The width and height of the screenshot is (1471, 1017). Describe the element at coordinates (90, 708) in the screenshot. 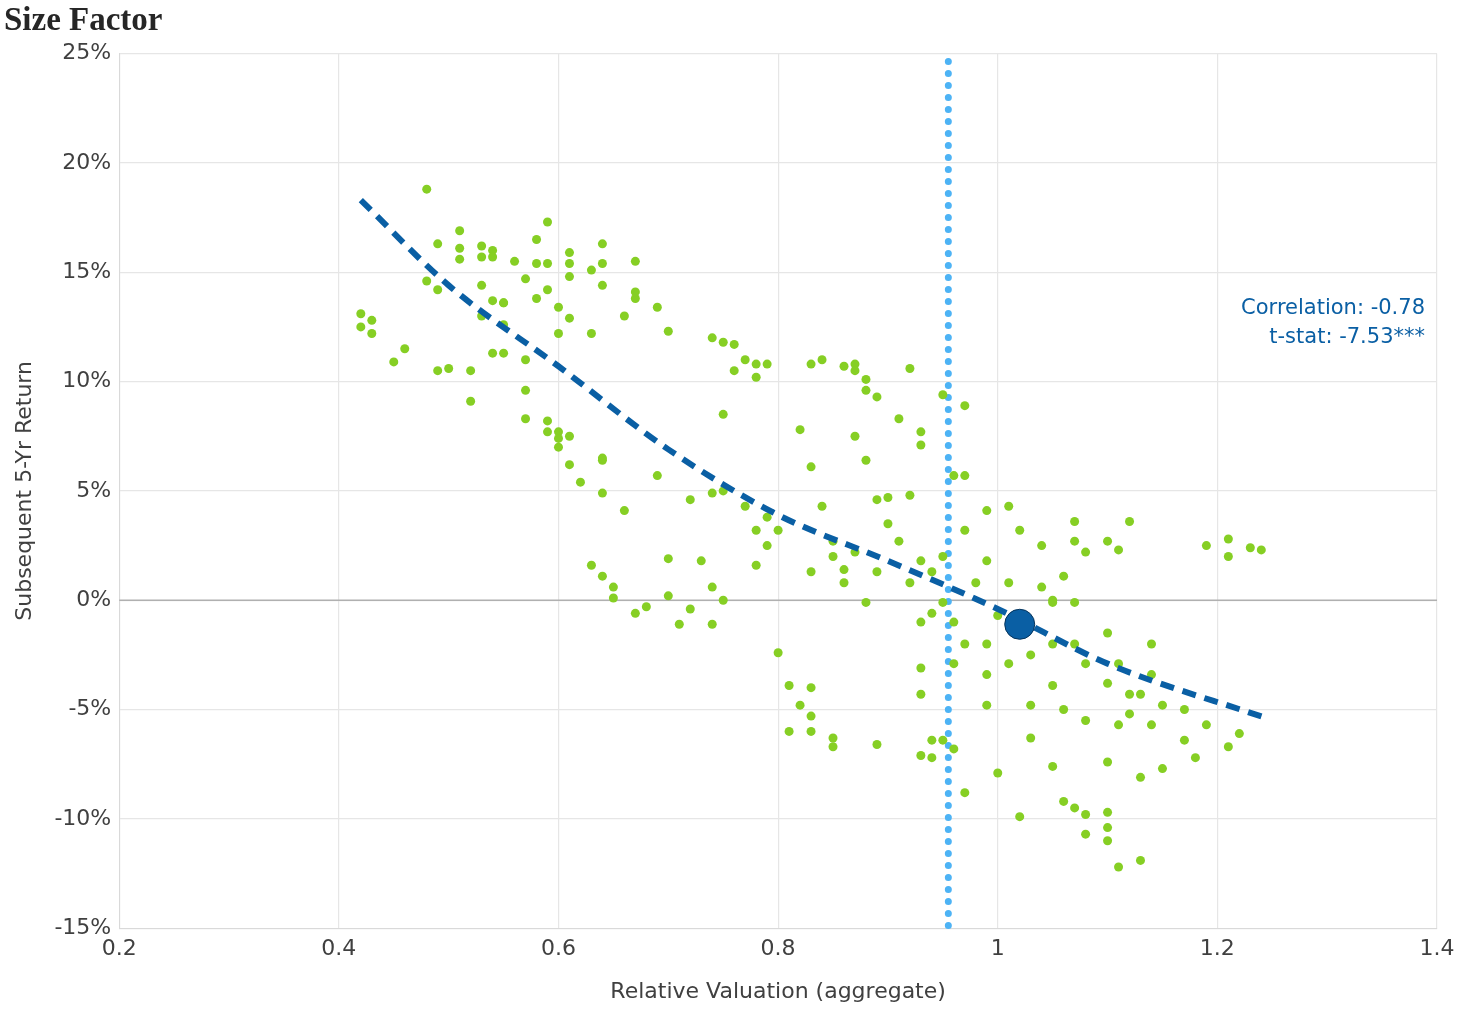

I see `y-tick-label: -5%` at that location.